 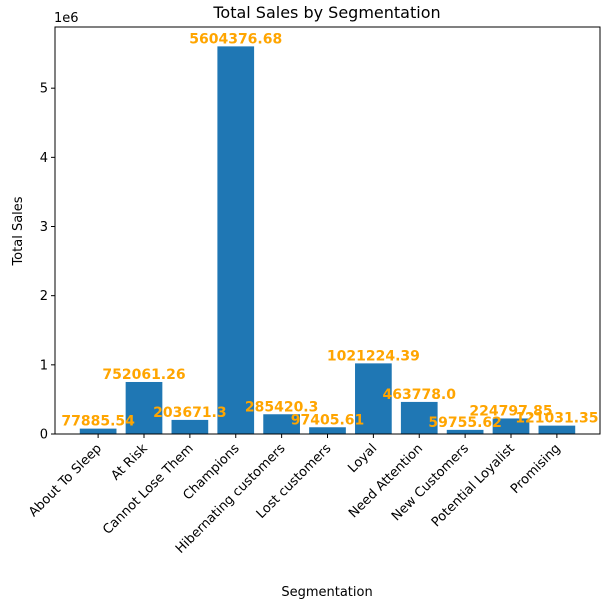 I want to click on x-tick-label: Cannot Lose Them, so click(x=148, y=489).